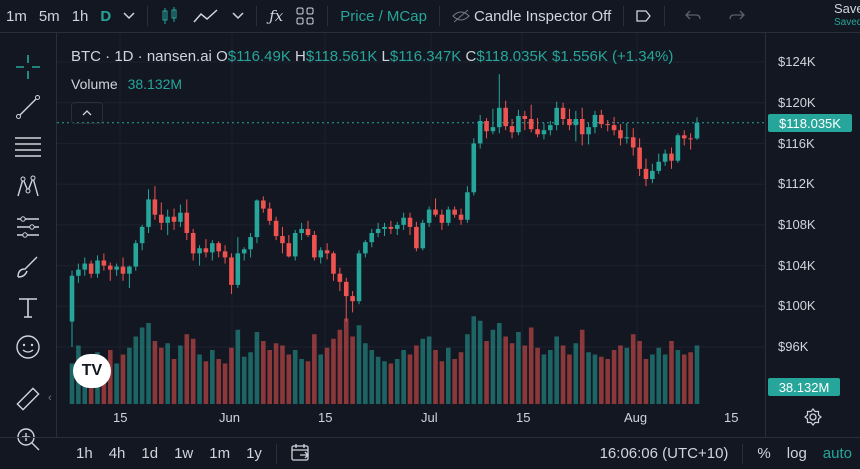  What do you see at coordinates (837, 453) in the screenshot?
I see `auto-scale-toggle: auto` at bounding box center [837, 453].